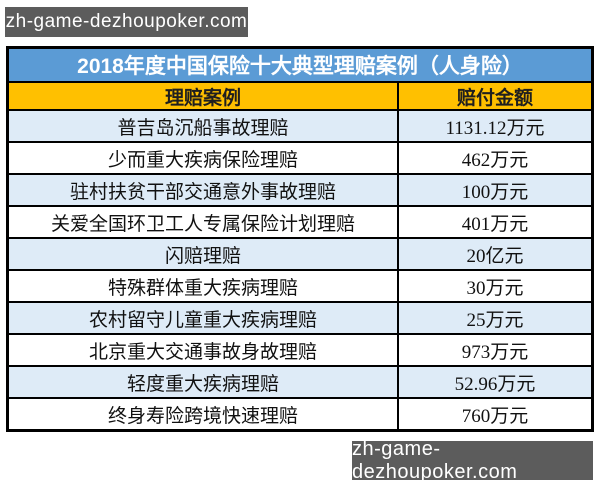  Describe the element at coordinates (204, 350) in the screenshot. I see `case-cell: 北京重大交通事故身故理赔` at that location.